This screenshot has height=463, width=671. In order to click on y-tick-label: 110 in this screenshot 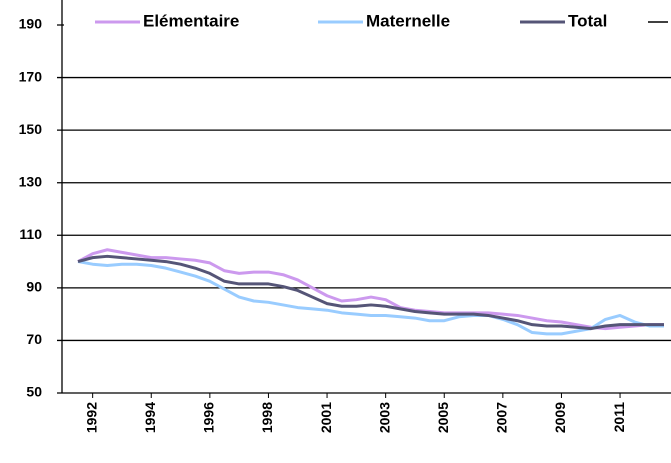, I will do `click(30, 234)`.